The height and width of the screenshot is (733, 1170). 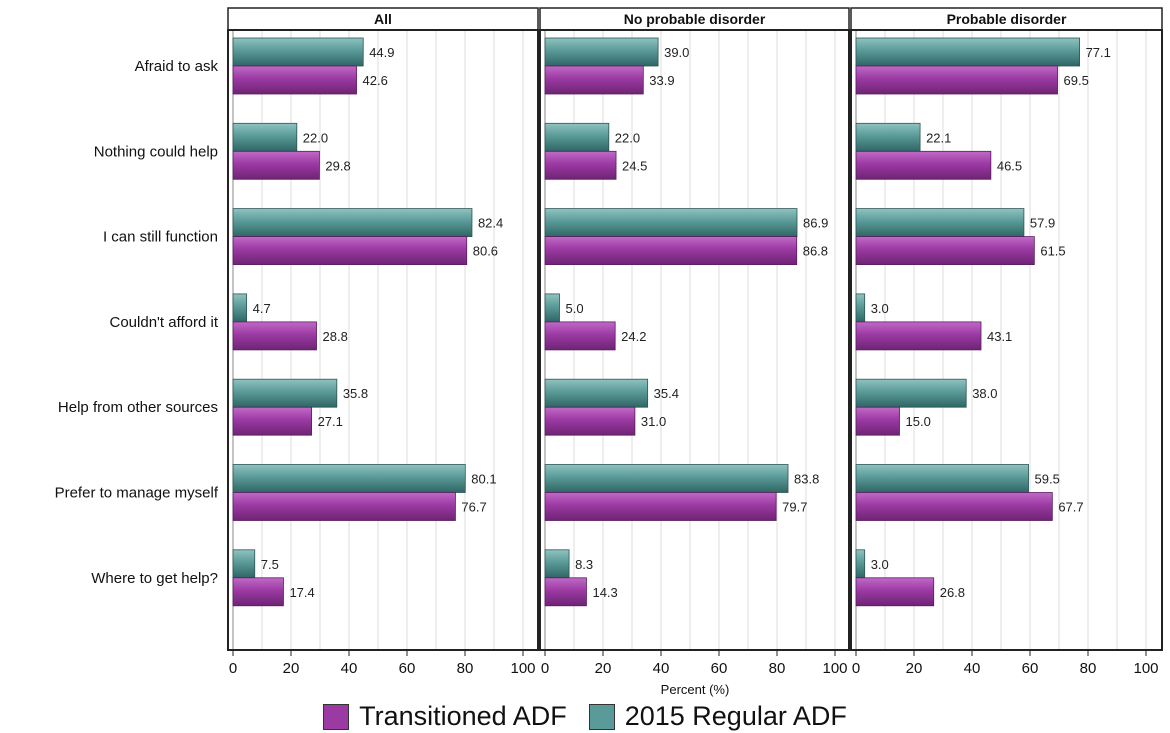 What do you see at coordinates (375, 80) in the screenshot?
I see `data-label-transitioned: 42.6` at bounding box center [375, 80].